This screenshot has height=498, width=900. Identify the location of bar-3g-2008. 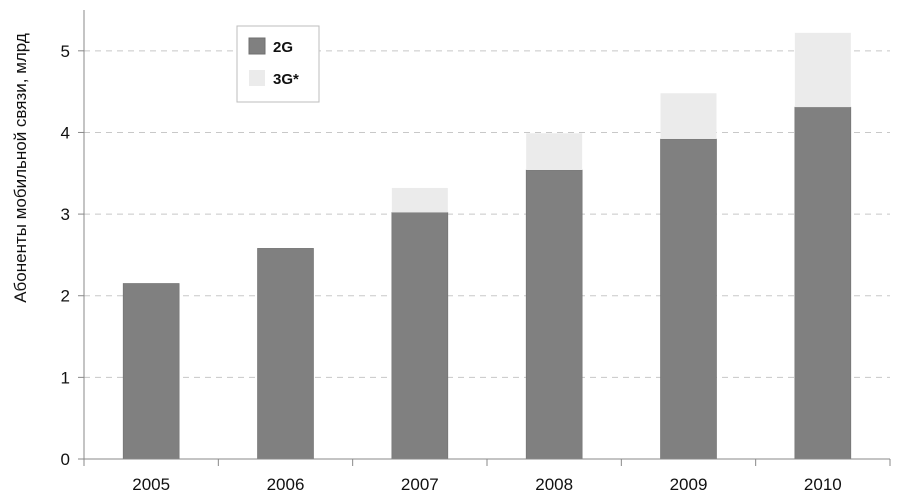
(554, 152).